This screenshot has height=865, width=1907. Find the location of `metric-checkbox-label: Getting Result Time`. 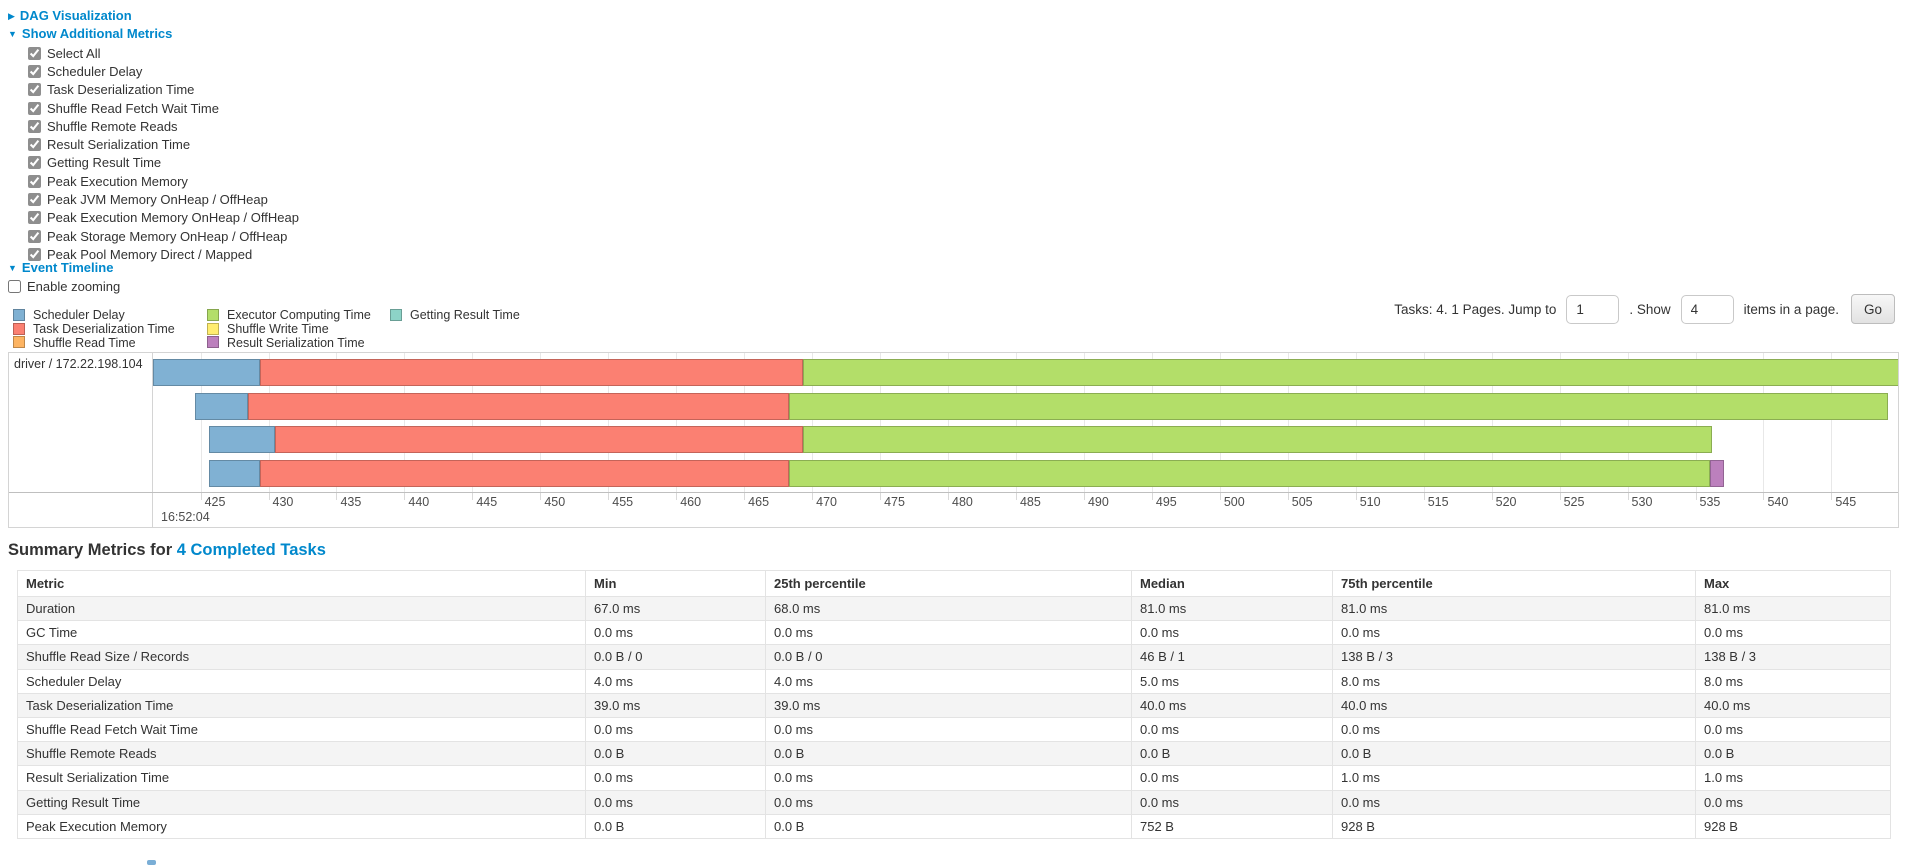

metric-checkbox-label: Getting Result Time is located at coordinates (104, 163).